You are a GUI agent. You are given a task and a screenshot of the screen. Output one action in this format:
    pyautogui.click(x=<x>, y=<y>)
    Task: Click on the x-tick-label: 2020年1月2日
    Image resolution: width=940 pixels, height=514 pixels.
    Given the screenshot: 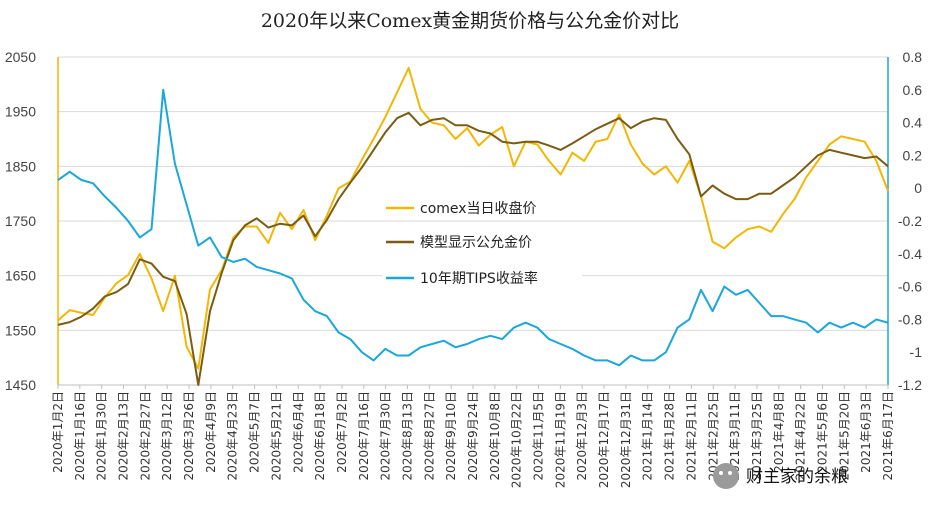 What is the action you would take?
    pyautogui.click(x=58, y=432)
    